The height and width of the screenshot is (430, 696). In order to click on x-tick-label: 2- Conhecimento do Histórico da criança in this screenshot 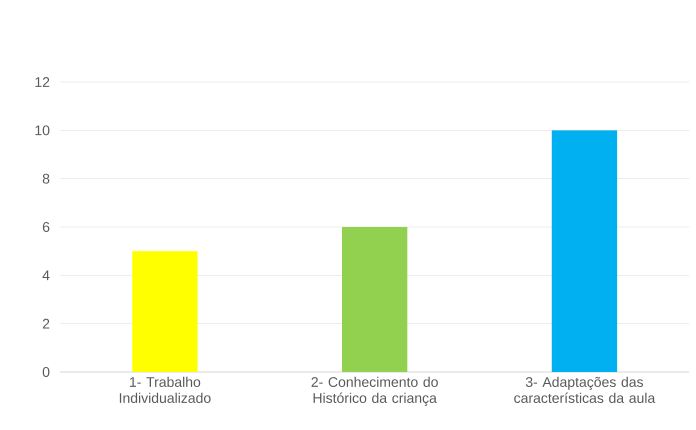, I will do `click(375, 391)`.